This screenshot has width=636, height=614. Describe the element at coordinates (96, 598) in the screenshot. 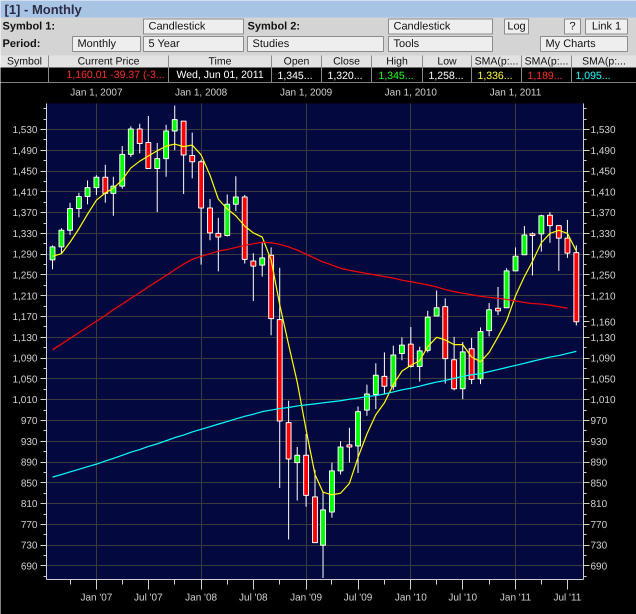

I see `x-tick-label: Jan '07` at that location.